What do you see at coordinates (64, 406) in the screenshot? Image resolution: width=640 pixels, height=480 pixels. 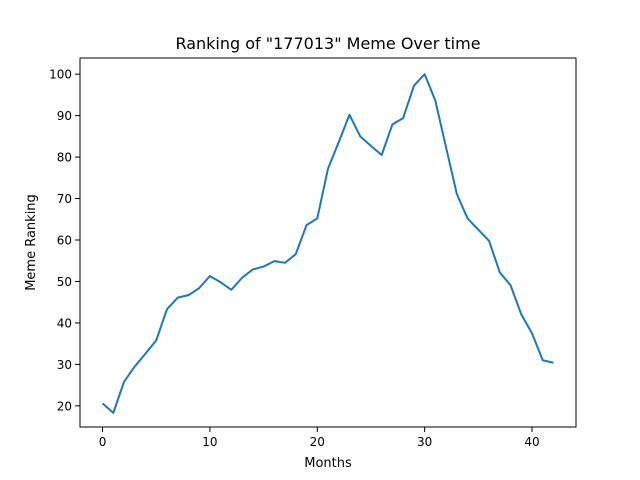 I see `y-tick-label: 20` at bounding box center [64, 406].